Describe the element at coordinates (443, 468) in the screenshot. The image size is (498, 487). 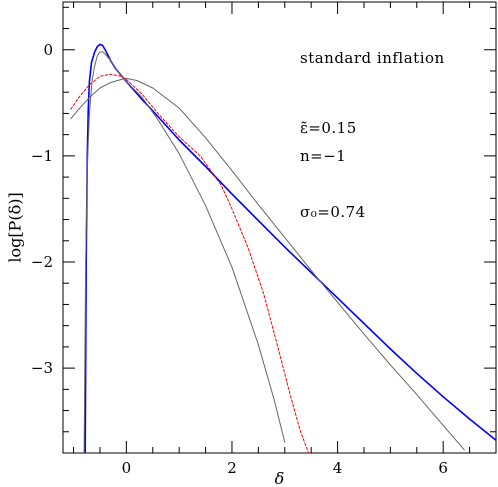
I see `x-tick-label: 6` at that location.